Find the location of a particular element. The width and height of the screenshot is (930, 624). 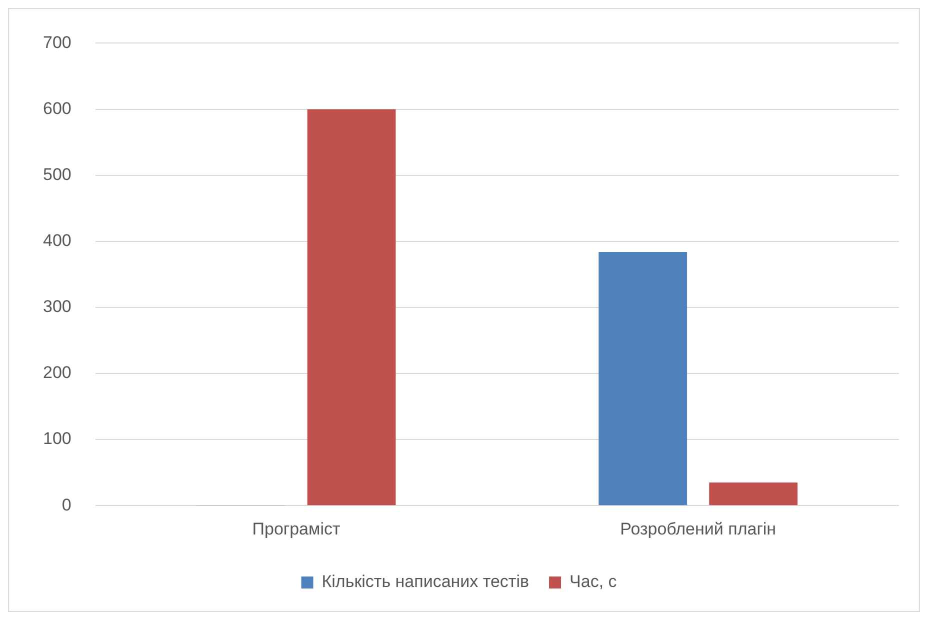

y-tick-label: 700 is located at coordinates (57, 42).